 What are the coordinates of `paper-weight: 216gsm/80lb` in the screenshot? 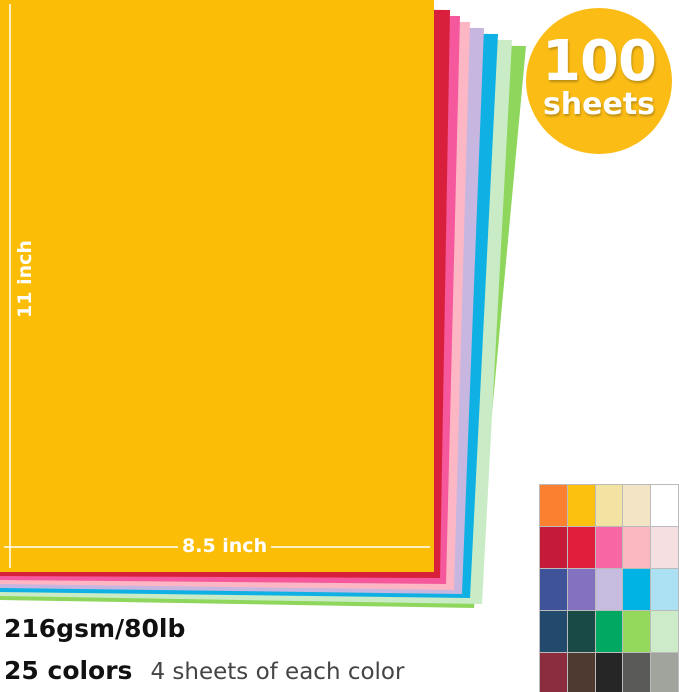 It's located at (95, 628).